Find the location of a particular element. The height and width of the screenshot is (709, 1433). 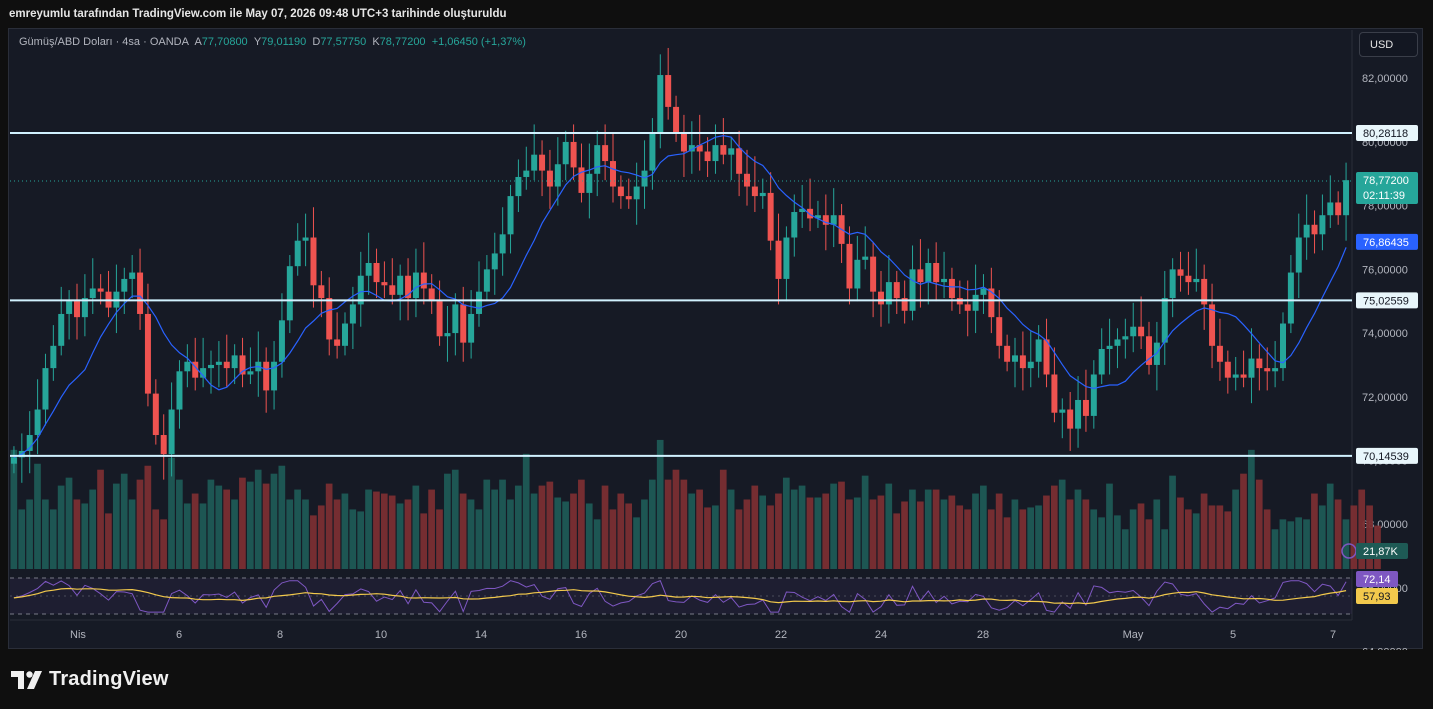

volume-value-tag is located at coordinates (1382, 551).